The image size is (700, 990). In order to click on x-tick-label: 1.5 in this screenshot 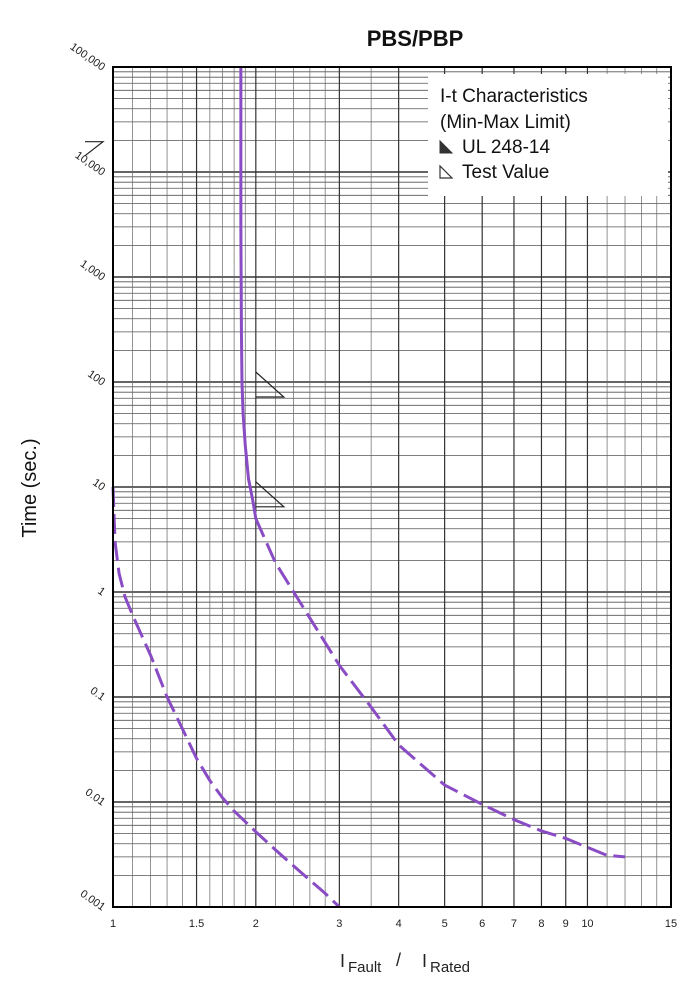, I will do `click(196, 924)`.